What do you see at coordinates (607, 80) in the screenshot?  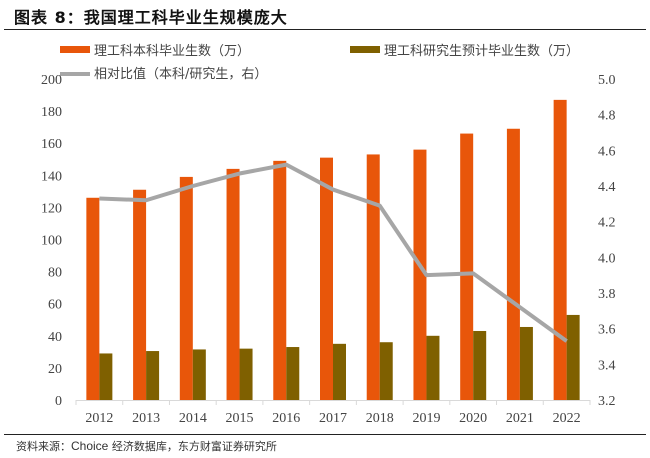 I see `right-tick-label: 5.0` at bounding box center [607, 80].